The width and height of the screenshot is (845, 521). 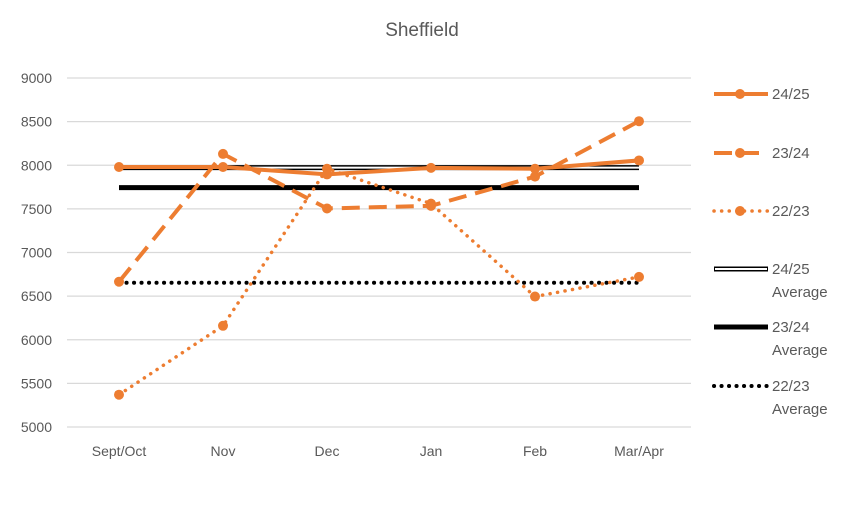 What do you see at coordinates (422, 30) in the screenshot?
I see `chart-title: Sheffield` at bounding box center [422, 30].